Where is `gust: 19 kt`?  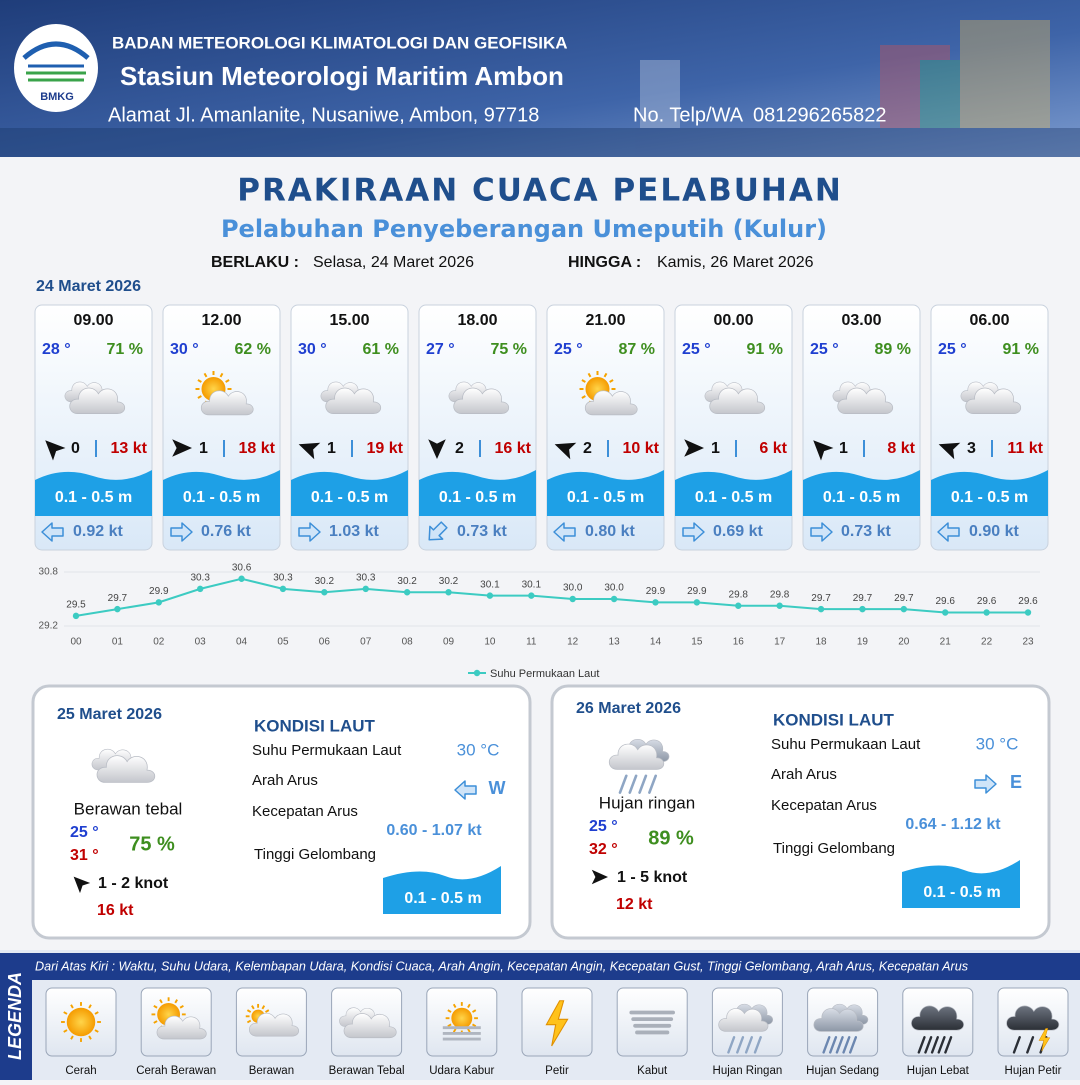
gust: 19 kt is located at coordinates (385, 448).